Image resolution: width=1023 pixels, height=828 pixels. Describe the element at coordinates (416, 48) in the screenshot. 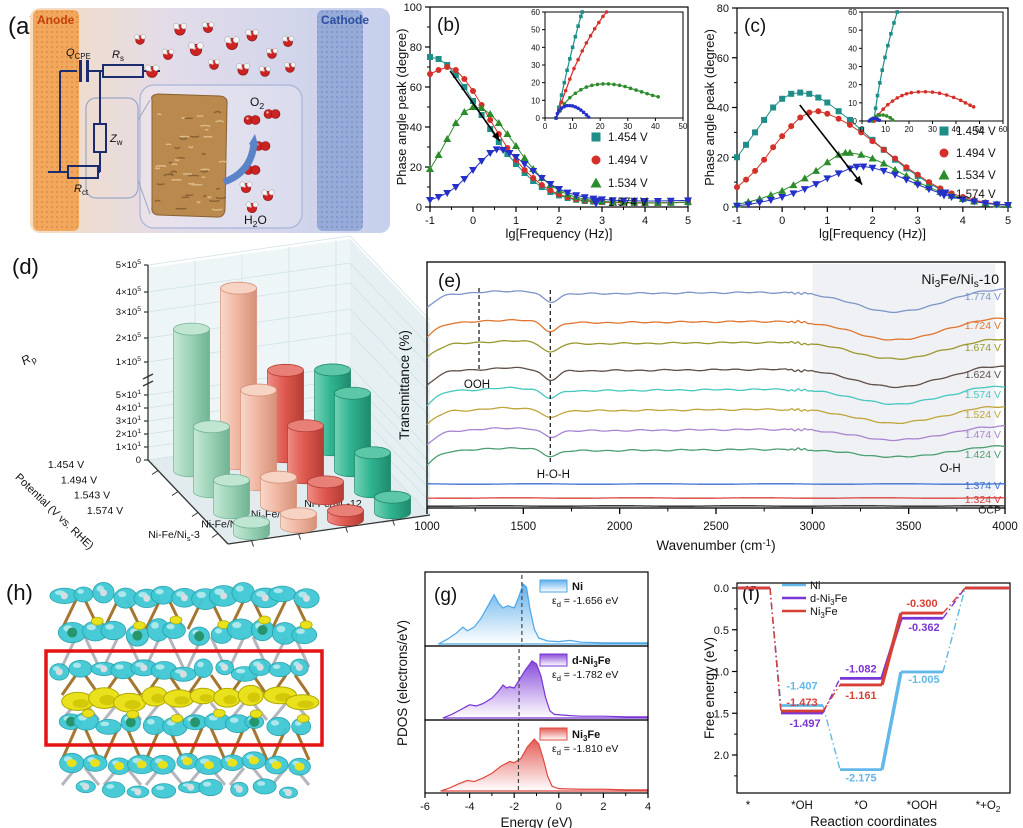

I see `y-tick-label: 80` at that location.